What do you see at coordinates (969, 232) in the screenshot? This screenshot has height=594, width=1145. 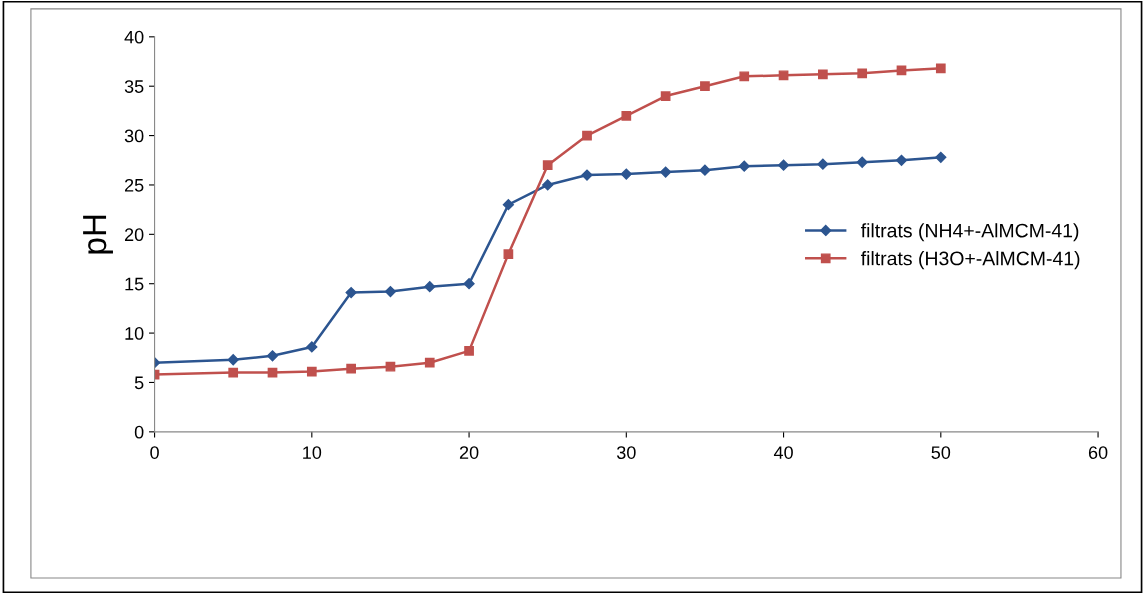 I see `legend-label: filtrats (NH4+-AlMCM-41)` at bounding box center [969, 232].